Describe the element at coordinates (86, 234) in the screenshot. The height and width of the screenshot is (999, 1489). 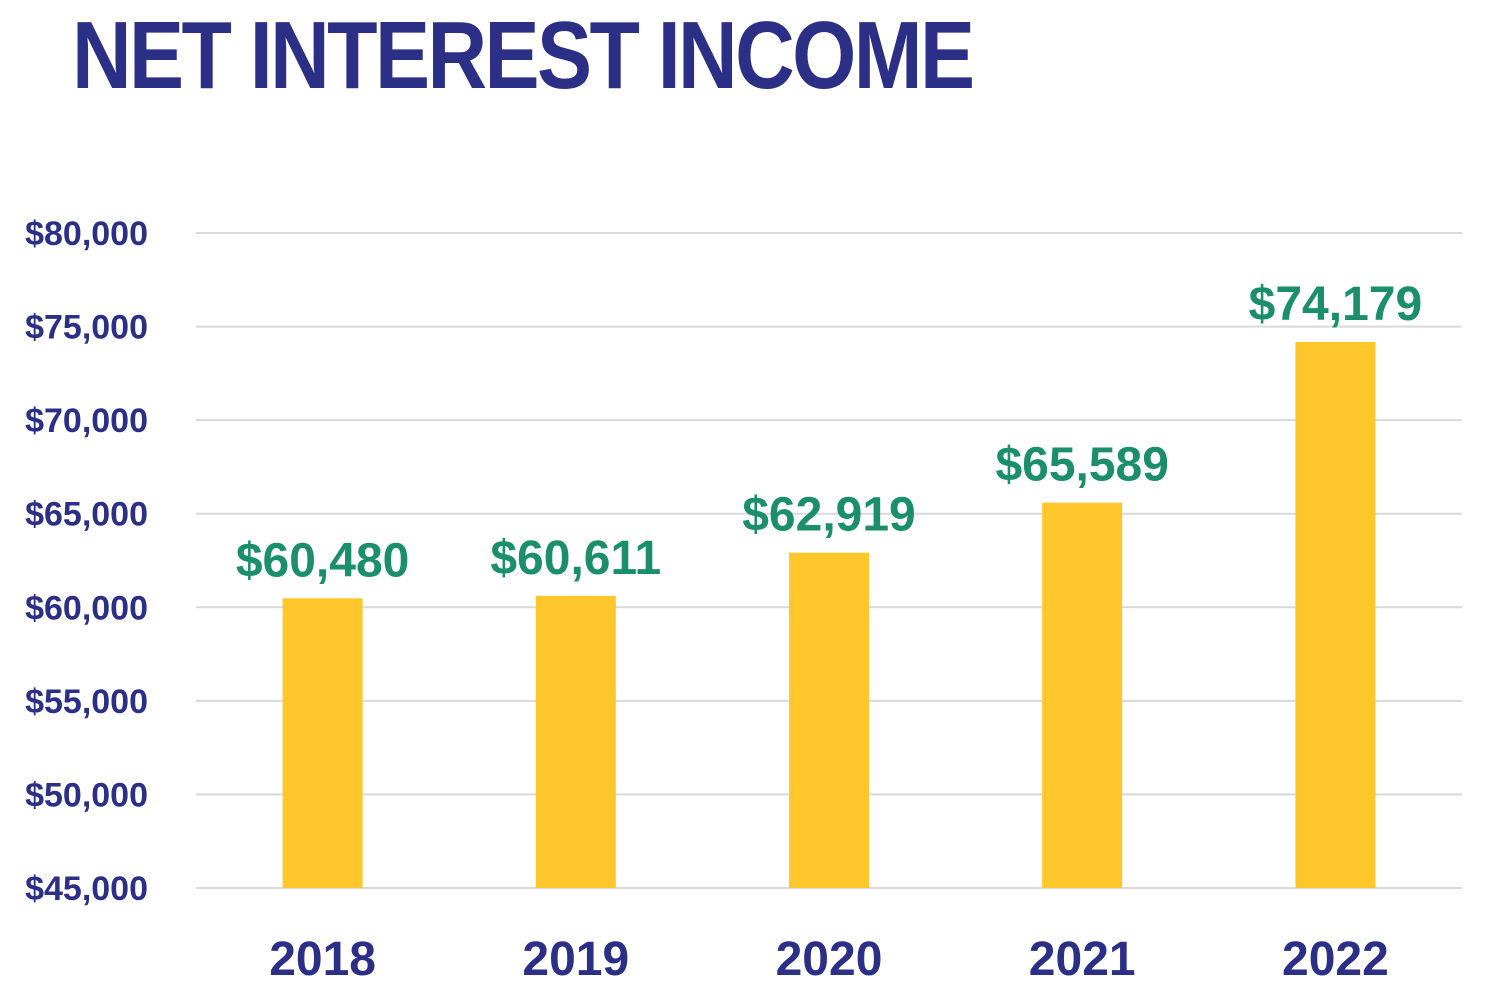
I see `y-tick-label: $80,000` at that location.